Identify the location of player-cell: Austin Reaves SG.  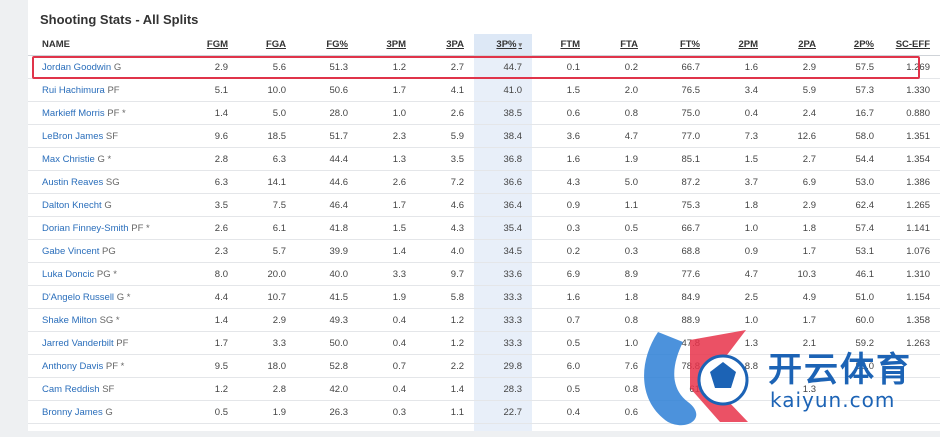
(104, 182).